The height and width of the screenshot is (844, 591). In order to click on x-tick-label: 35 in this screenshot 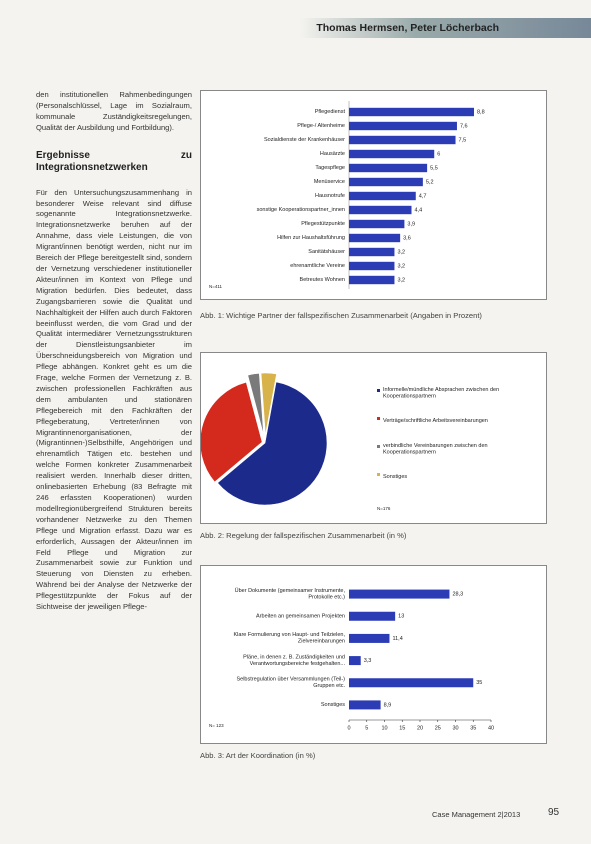, I will do `click(473, 728)`.